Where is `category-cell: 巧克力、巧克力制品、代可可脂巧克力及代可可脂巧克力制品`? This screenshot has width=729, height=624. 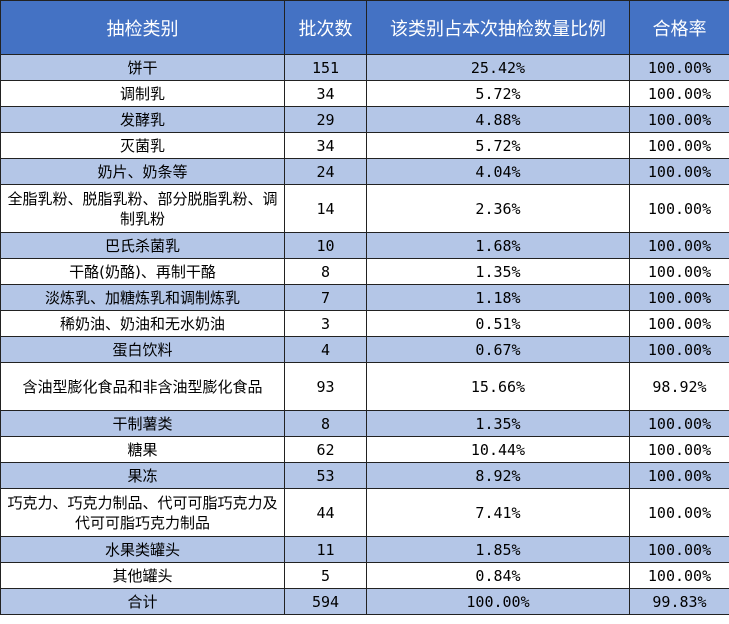 category-cell: 巧克力、巧克力制品、代可可脂巧克力及代可可脂巧克力制品 is located at coordinates (142, 512).